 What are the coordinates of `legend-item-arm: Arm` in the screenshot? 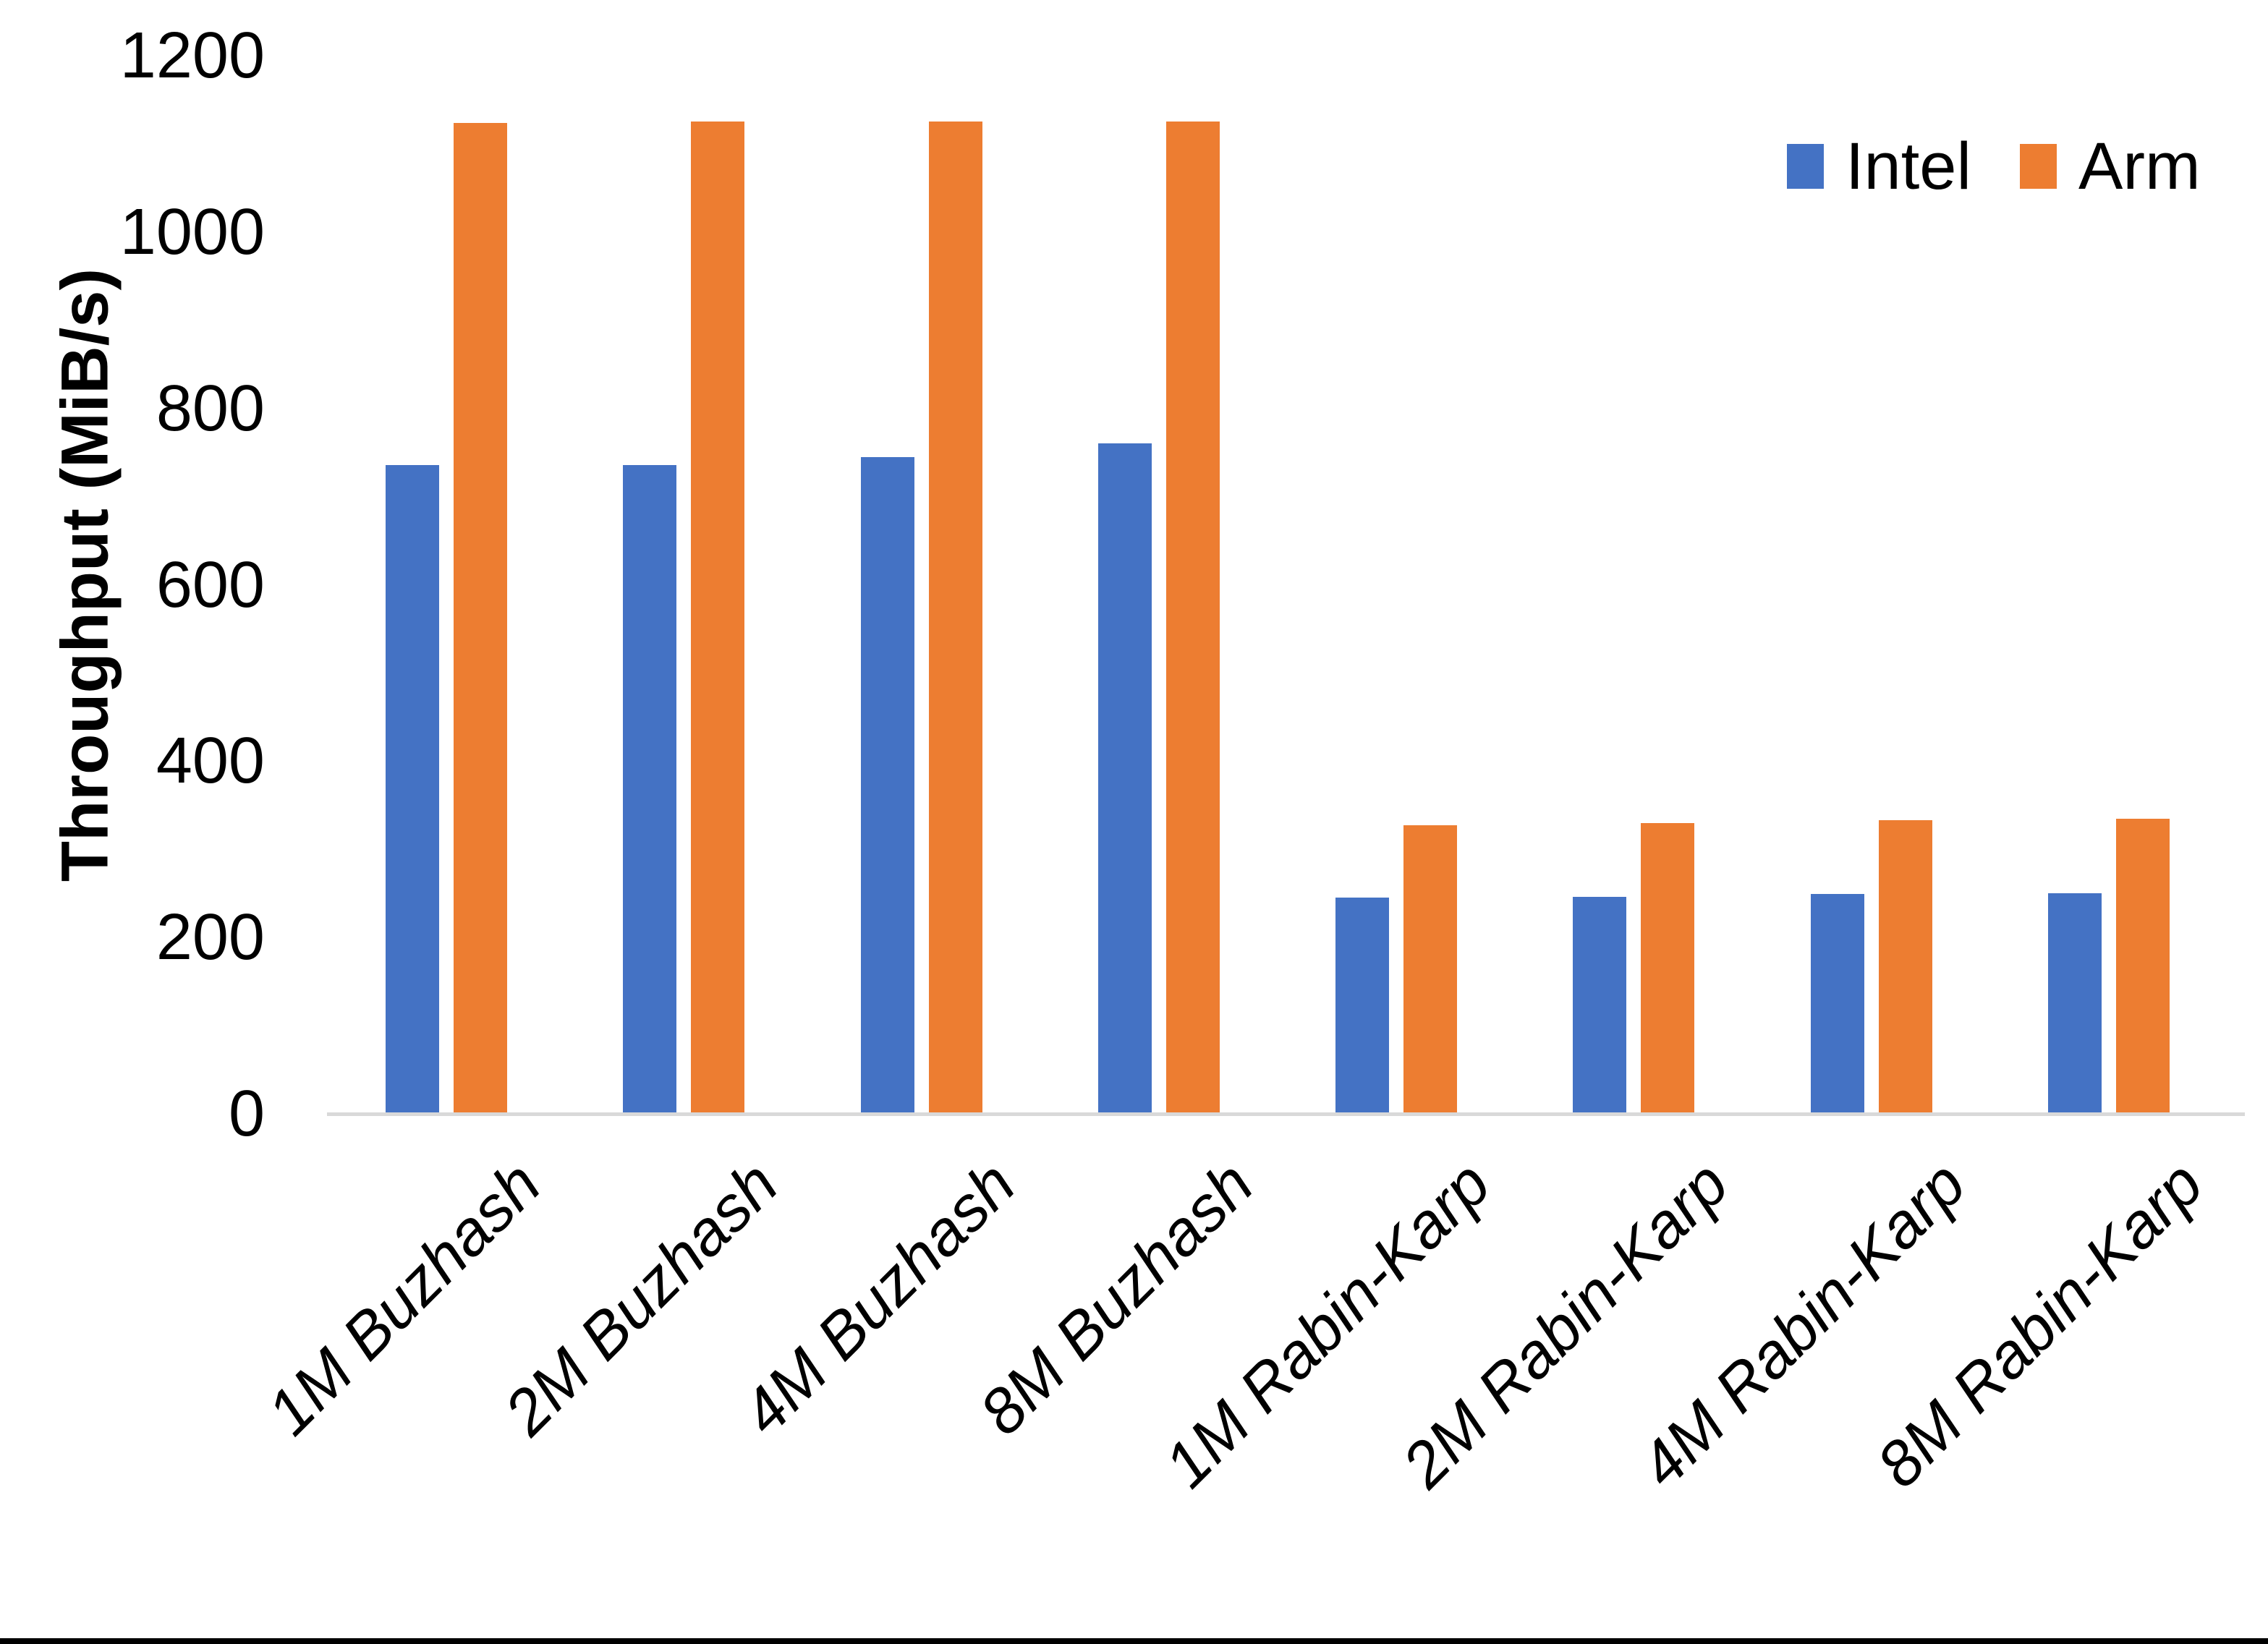 It's located at (2110, 166).